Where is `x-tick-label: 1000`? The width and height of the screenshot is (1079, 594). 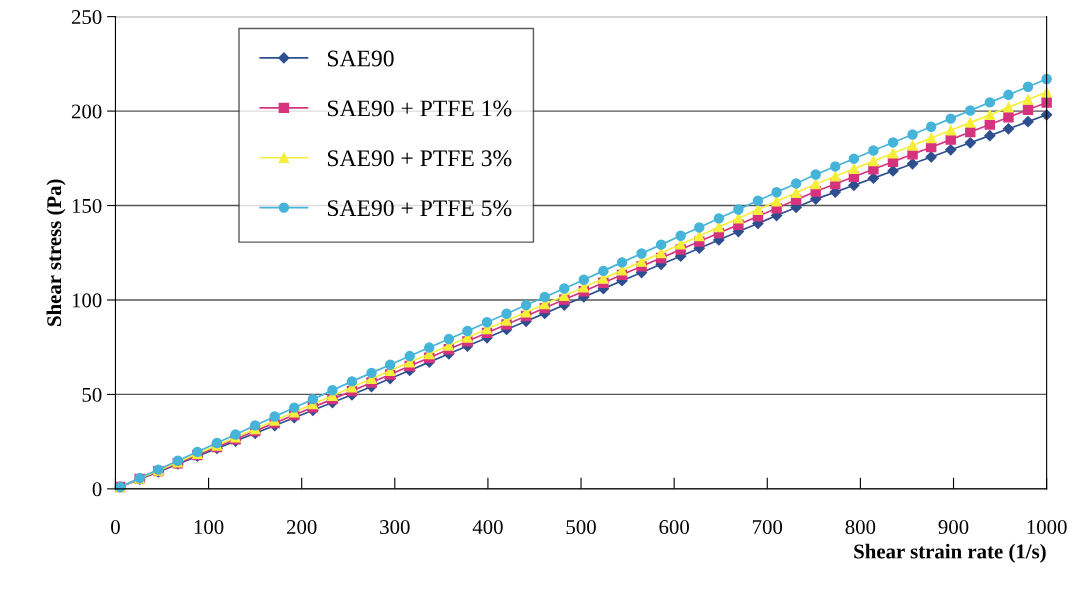
x-tick-label: 1000 is located at coordinates (1047, 527).